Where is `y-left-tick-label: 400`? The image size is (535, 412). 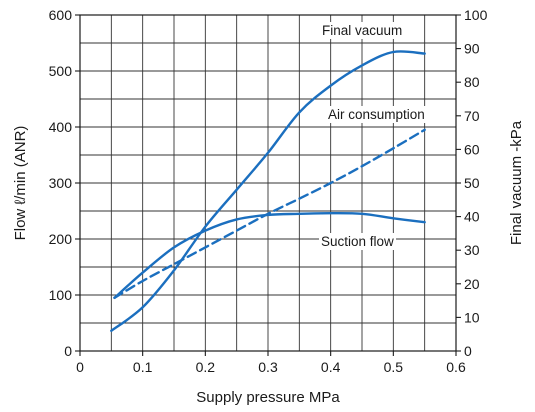 y-left-tick-label: 400 is located at coordinates (61, 127).